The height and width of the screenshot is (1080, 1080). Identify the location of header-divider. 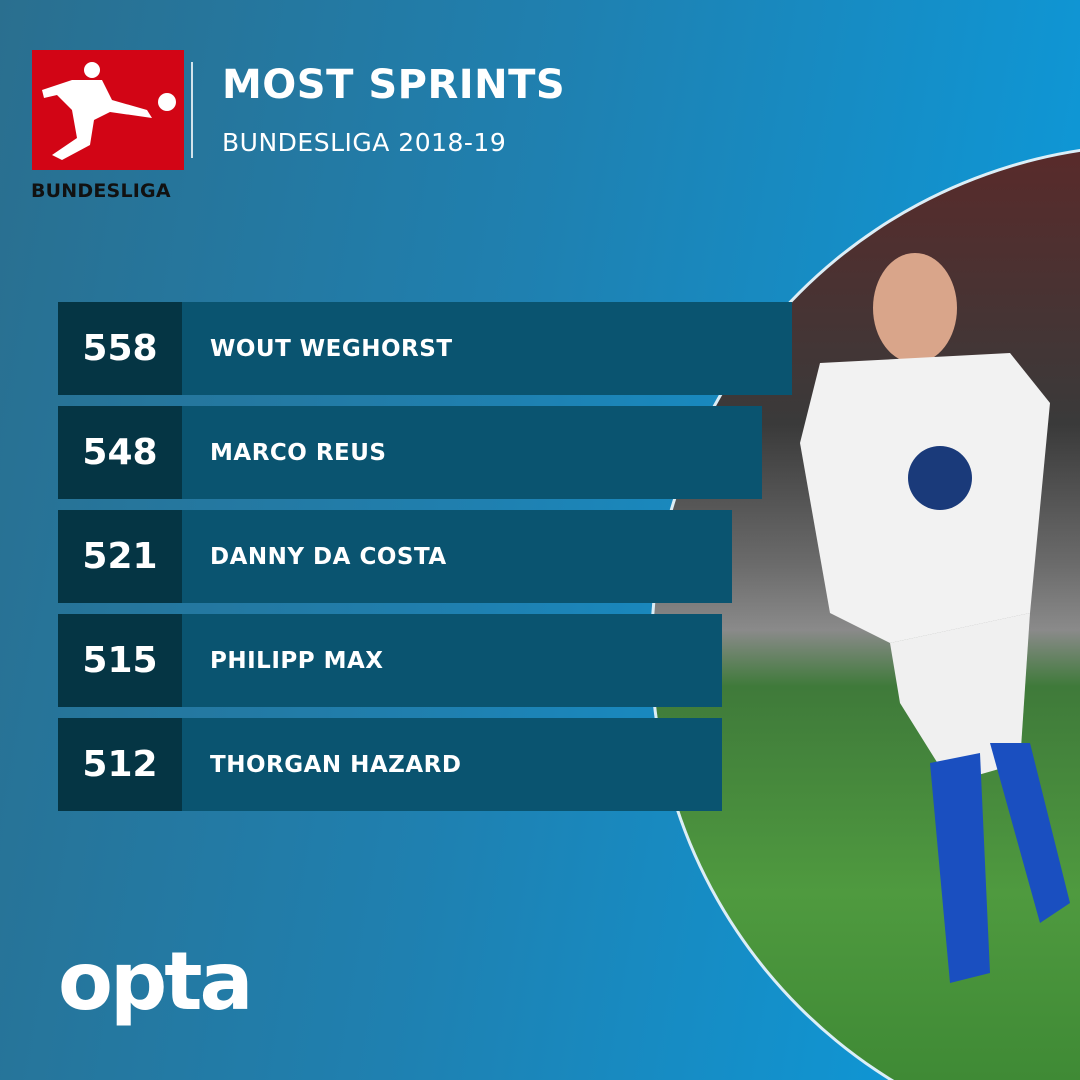
(192, 110).